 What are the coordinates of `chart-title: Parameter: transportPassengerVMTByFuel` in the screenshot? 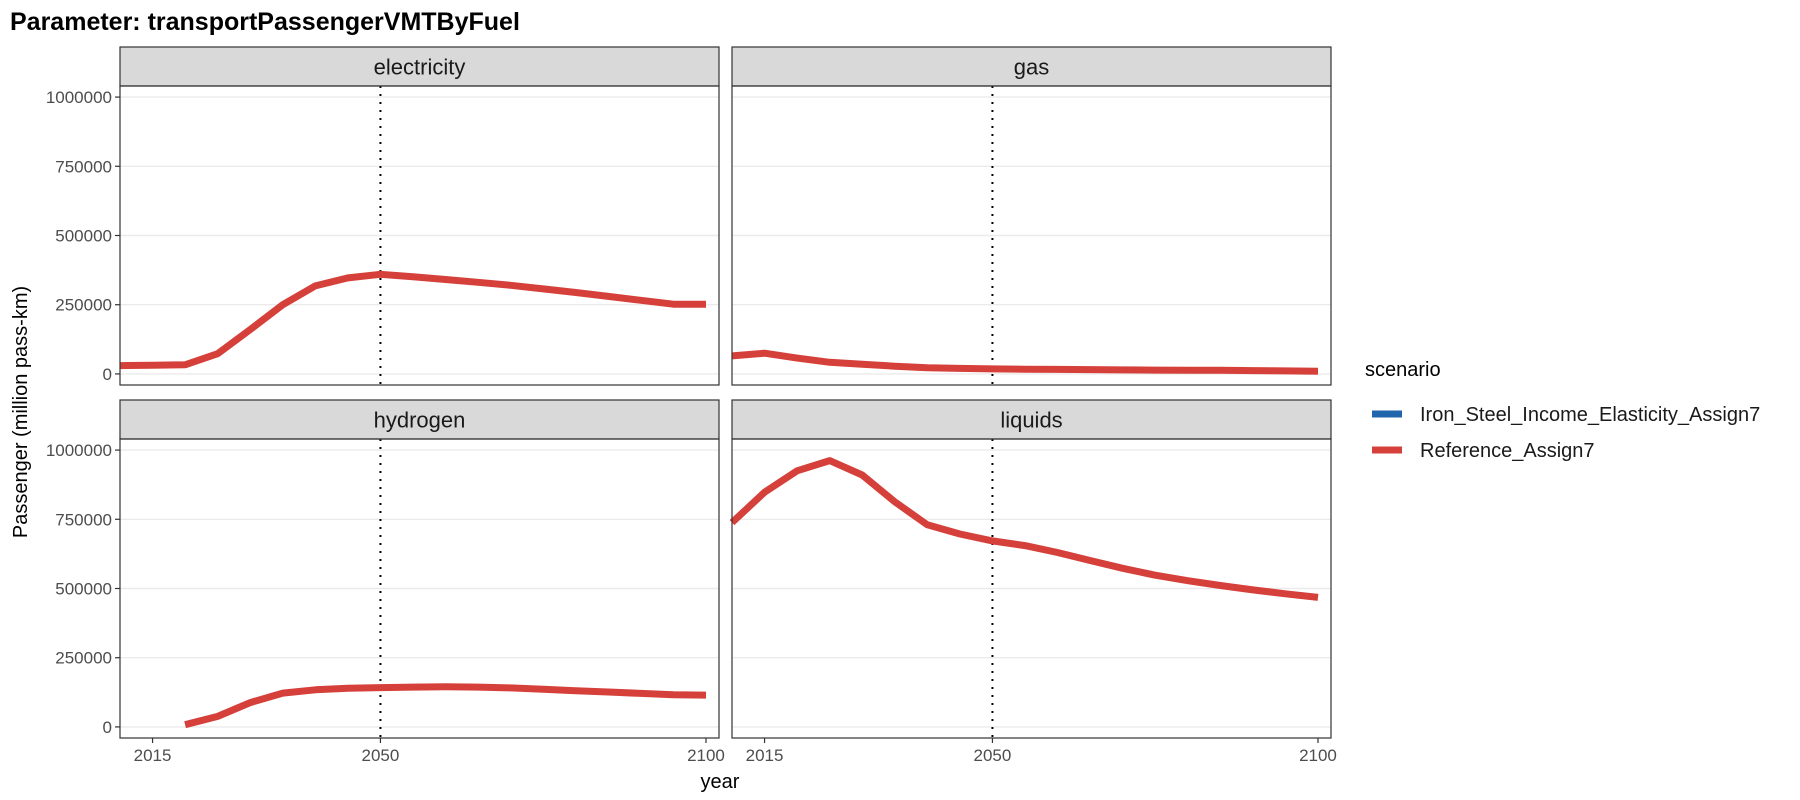 It's located at (265, 22).